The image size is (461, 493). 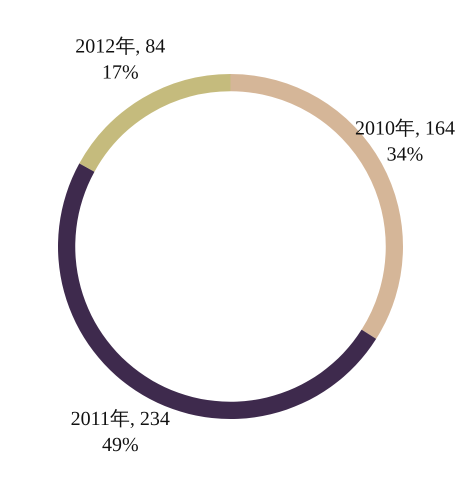 What do you see at coordinates (120, 46) in the screenshot?
I see `slice-label: 2012年, 84` at bounding box center [120, 46].